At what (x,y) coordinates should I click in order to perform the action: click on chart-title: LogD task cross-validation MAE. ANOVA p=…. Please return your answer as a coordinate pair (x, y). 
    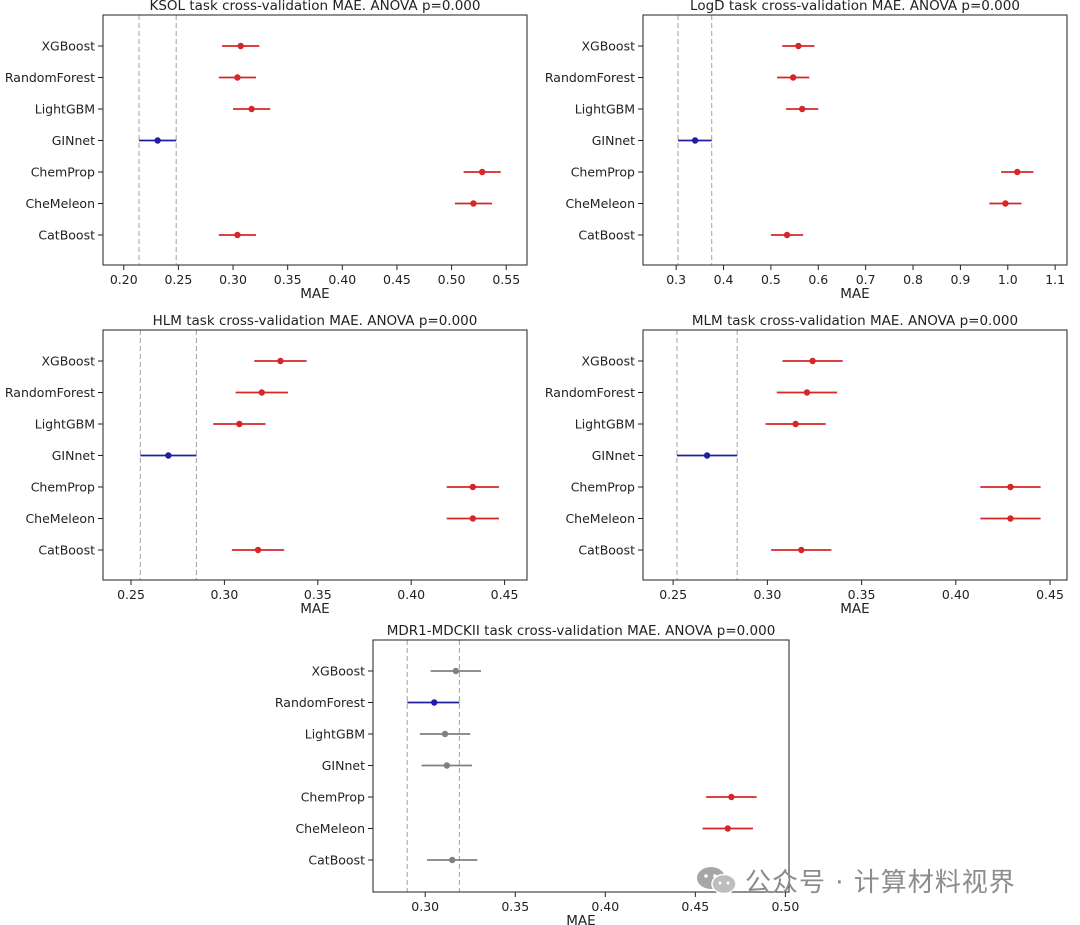
    Looking at the image, I should click on (855, 7).